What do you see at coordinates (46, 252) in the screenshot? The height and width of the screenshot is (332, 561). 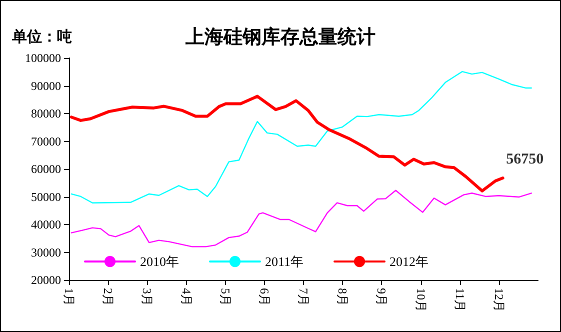 I see `y-tick-label: 30000` at bounding box center [46, 252].